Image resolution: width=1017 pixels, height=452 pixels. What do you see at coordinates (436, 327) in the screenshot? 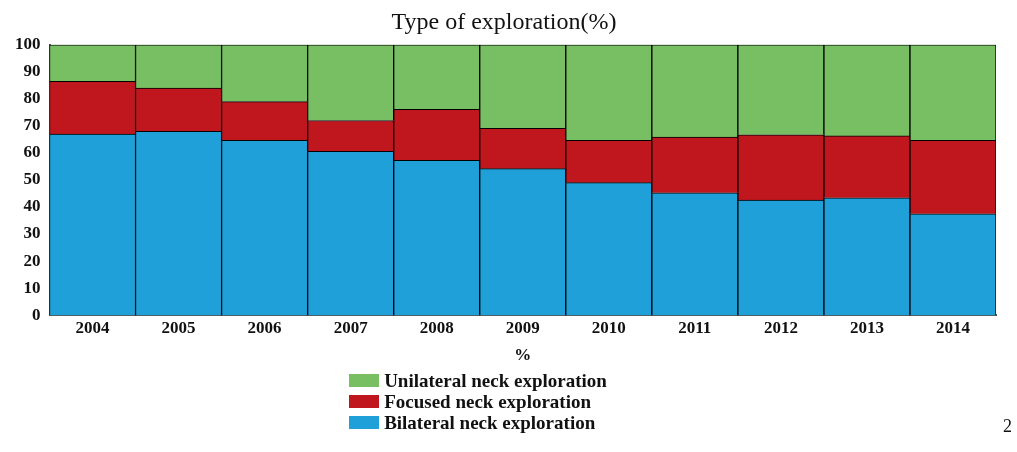
I see `x-tick-label: 2008` at bounding box center [436, 327].